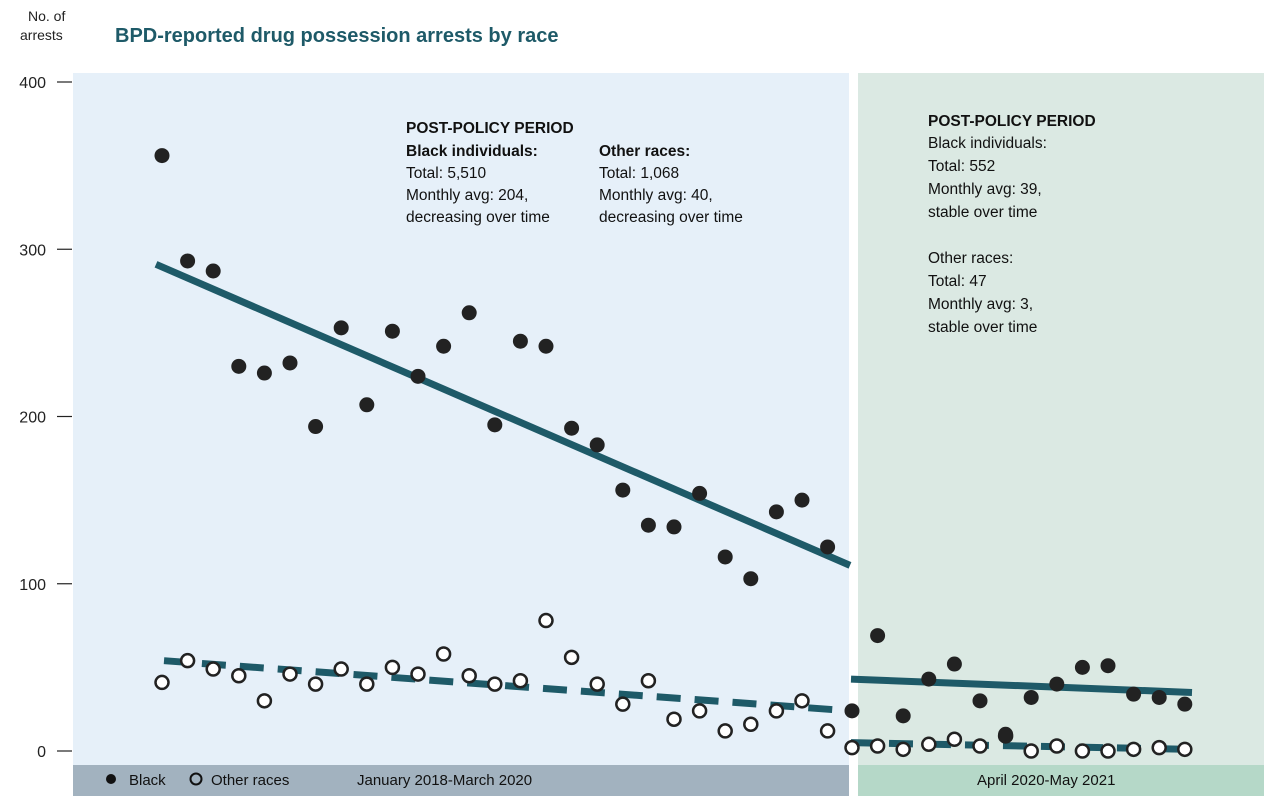 This screenshot has width=1265, height=796. What do you see at coordinates (32, 250) in the screenshot?
I see `y-tick-label: 300` at bounding box center [32, 250].